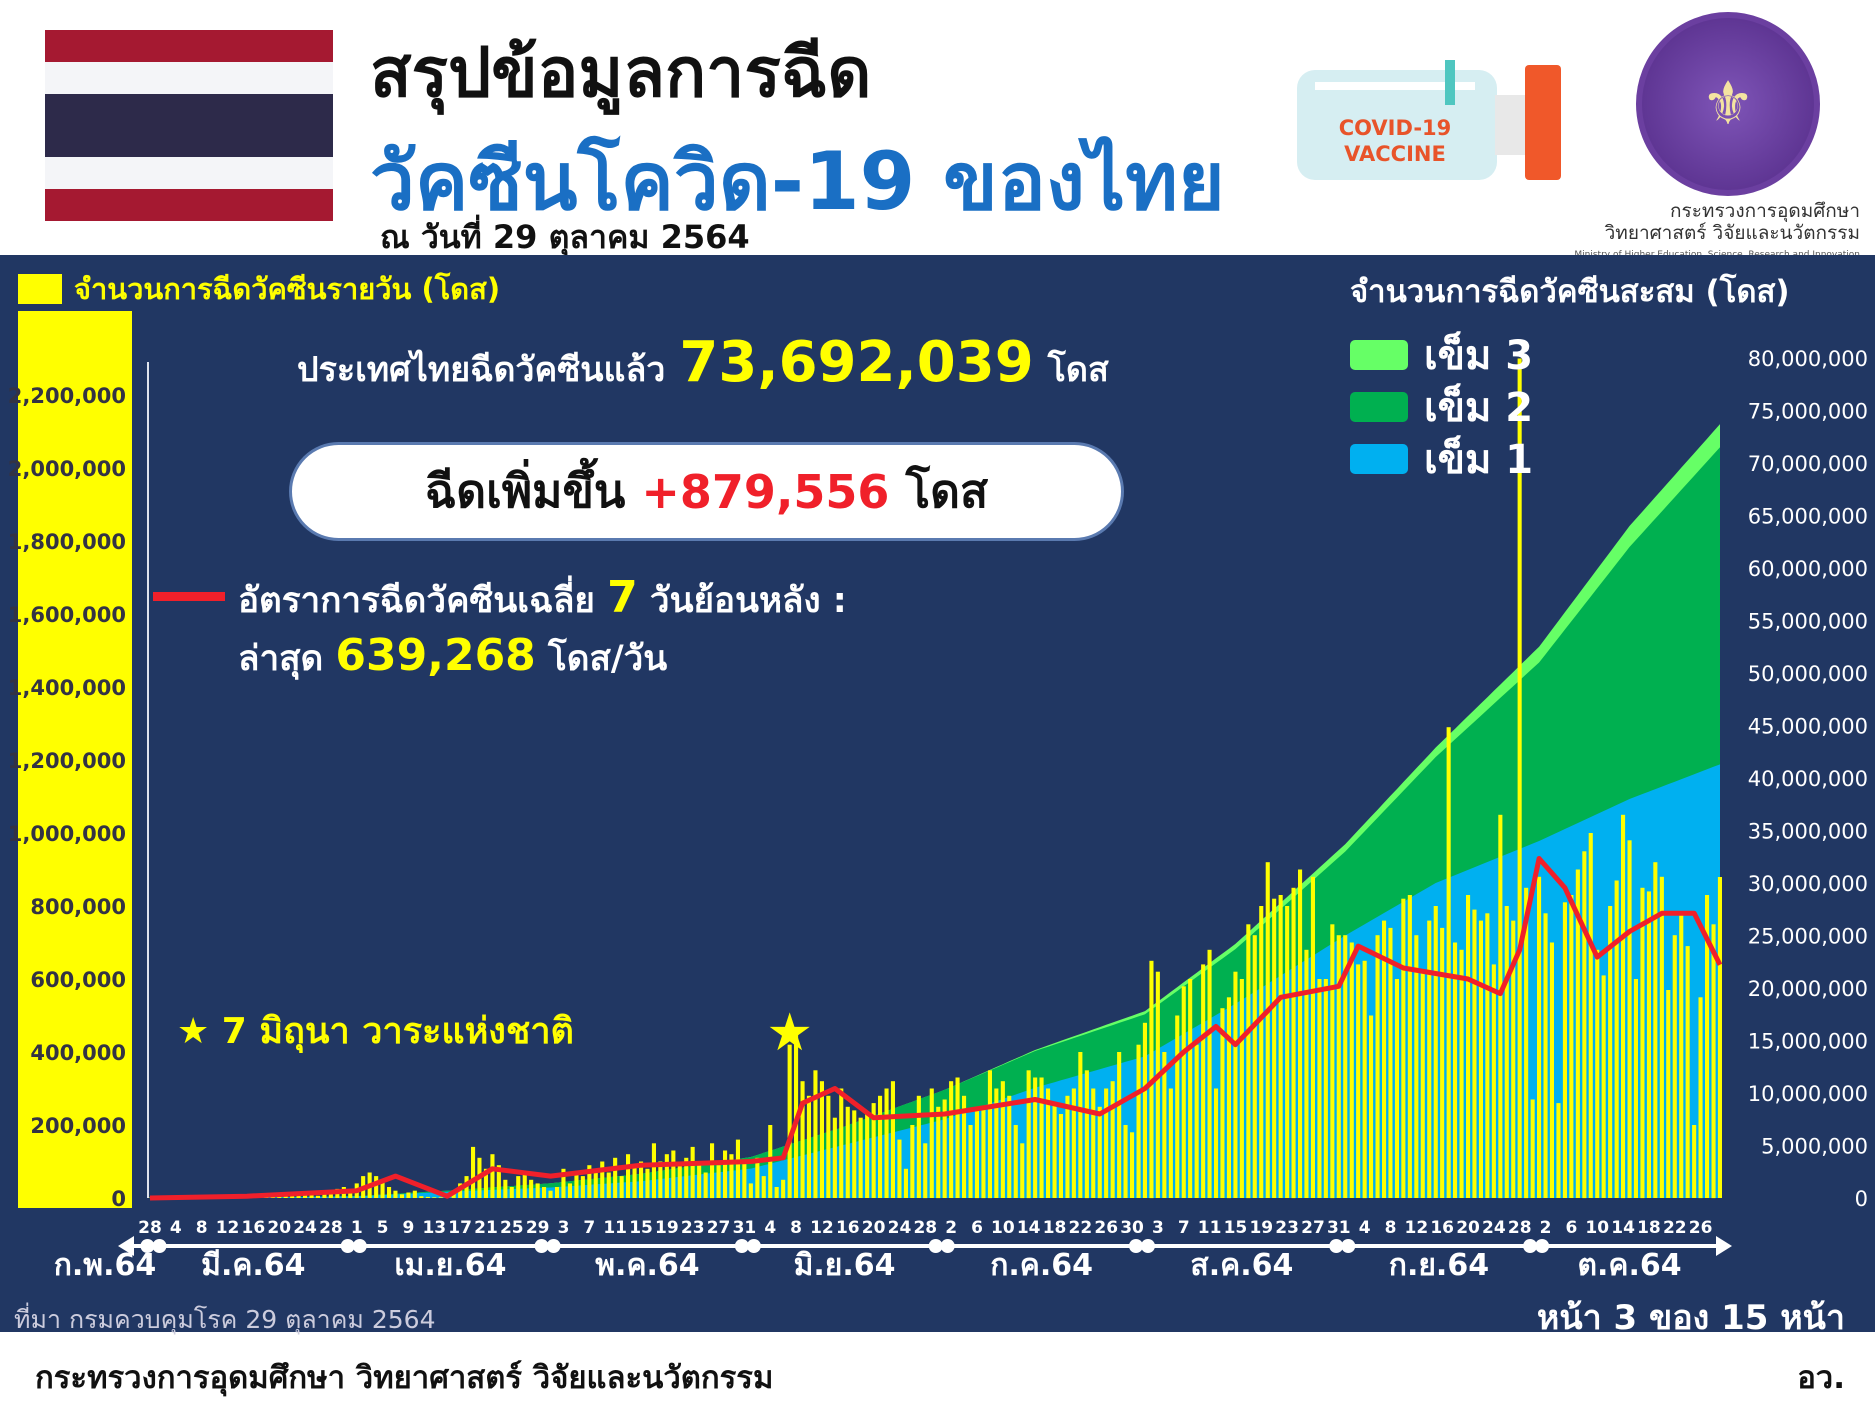 The height and width of the screenshot is (1407, 1875). I want to click on right-tick-label: 55,000,000, so click(1808, 622).